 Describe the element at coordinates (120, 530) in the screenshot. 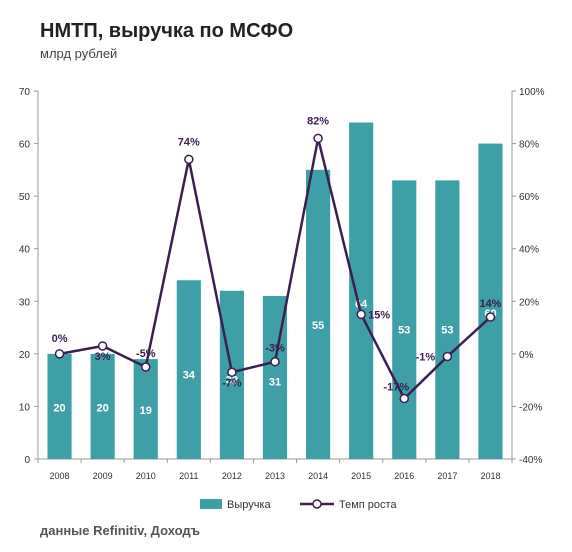

I see `source-note: данные Refinitiv, Доходъ` at that location.